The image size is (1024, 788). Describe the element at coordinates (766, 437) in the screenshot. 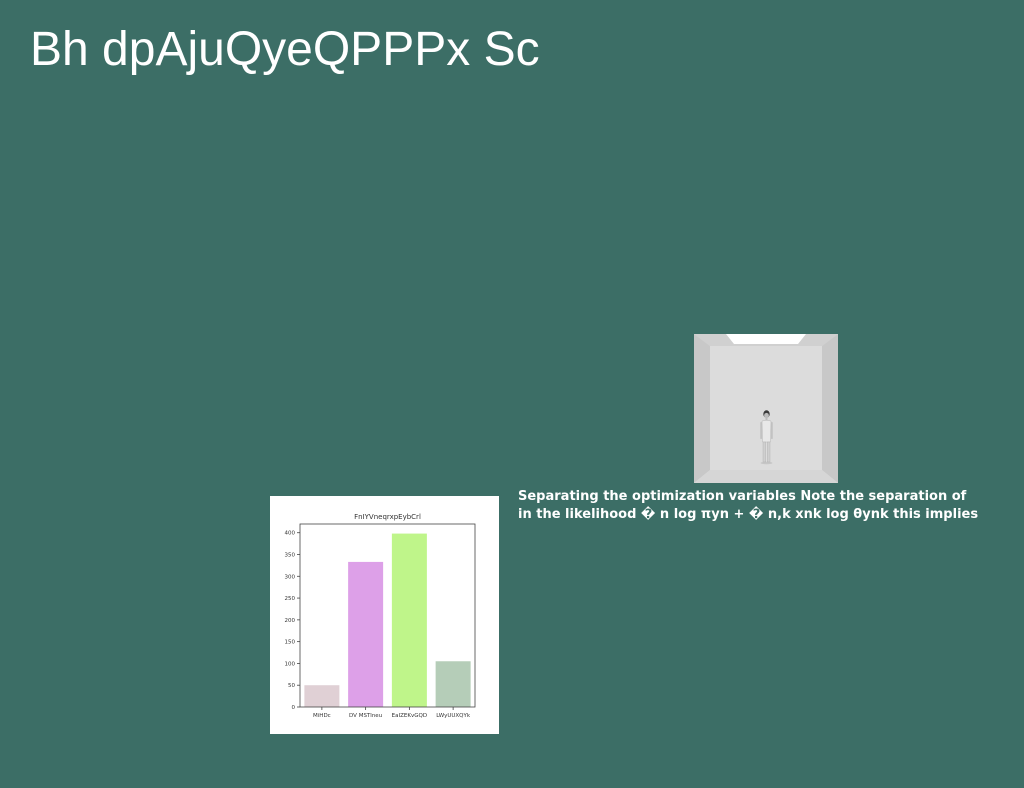

I see `person-figure` at that location.